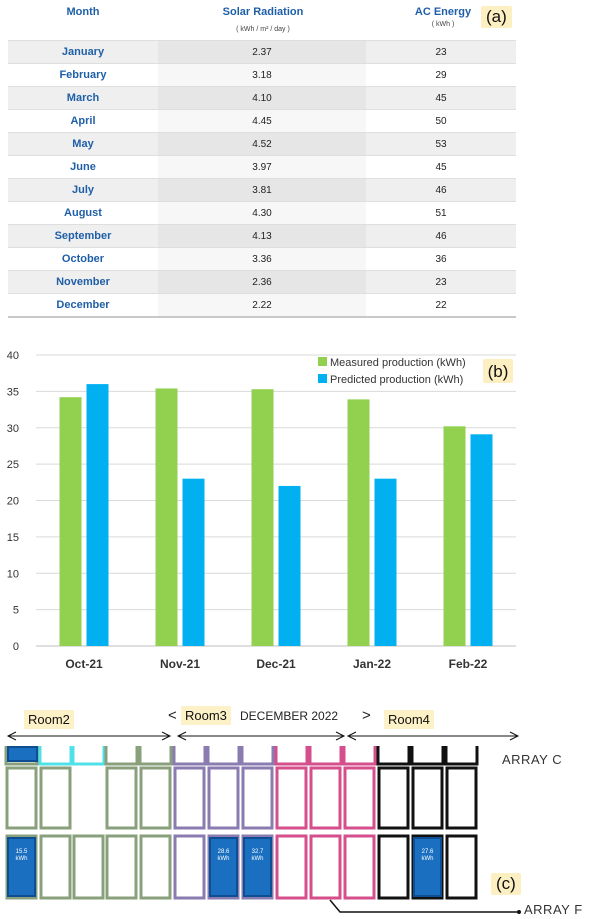 Image resolution: width=600 pixels, height=919 pixels. I want to click on ac-energy-cell: 29, so click(441, 75).